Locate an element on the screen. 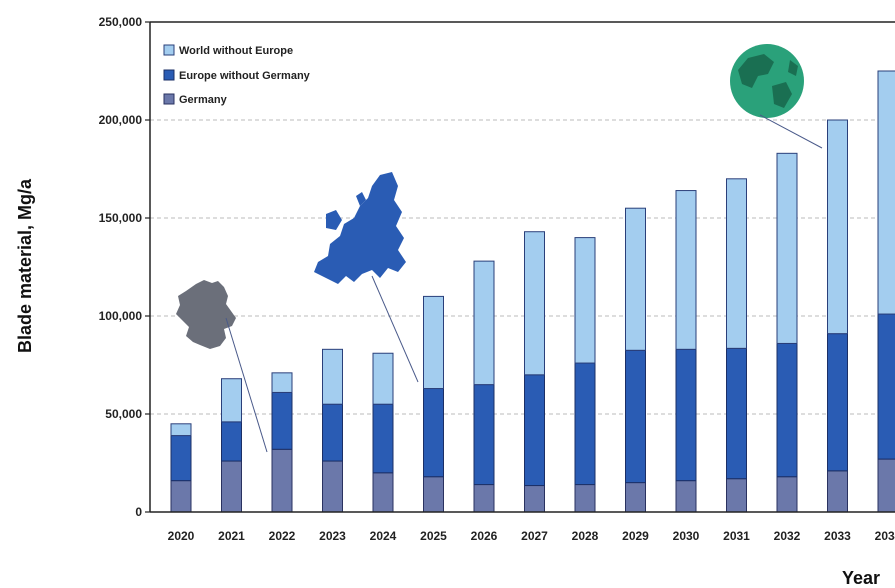 The width and height of the screenshot is (895, 588). bar-segment-germany-2022 is located at coordinates (282, 480).